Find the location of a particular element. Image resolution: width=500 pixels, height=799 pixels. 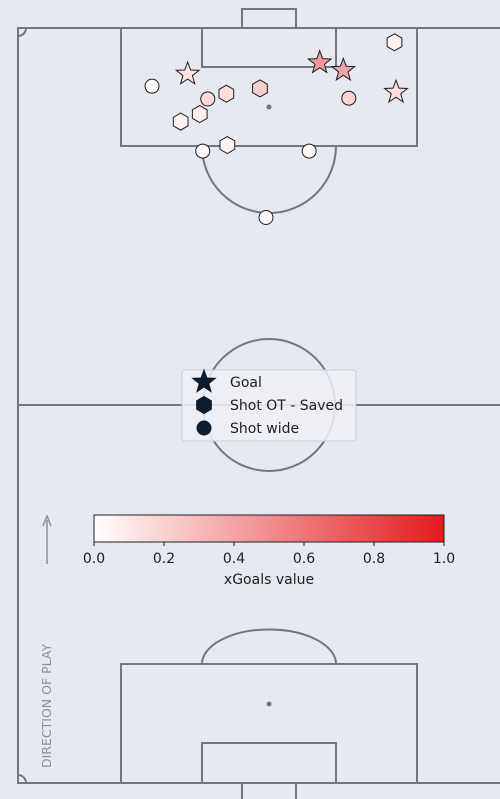

colorbar-label: xGoals value is located at coordinates (269, 580).